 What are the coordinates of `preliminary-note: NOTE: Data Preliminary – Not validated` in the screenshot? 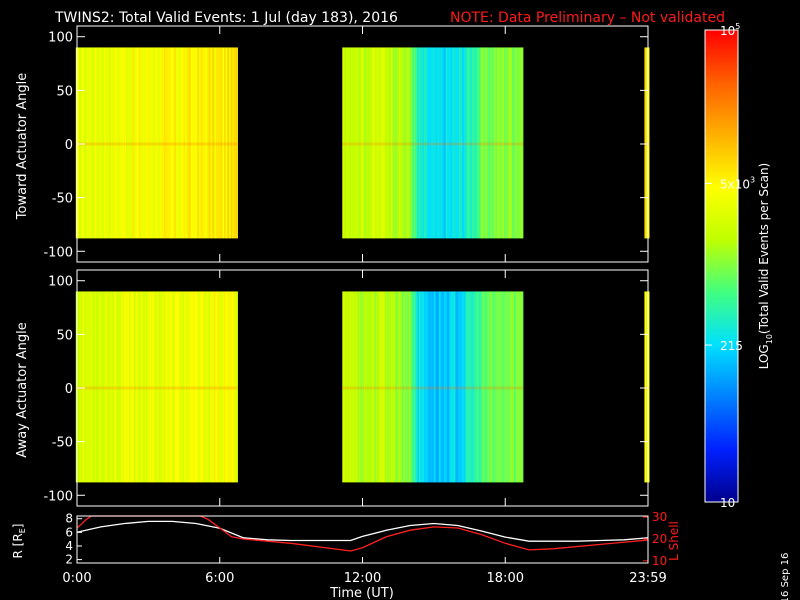 It's located at (587, 18).